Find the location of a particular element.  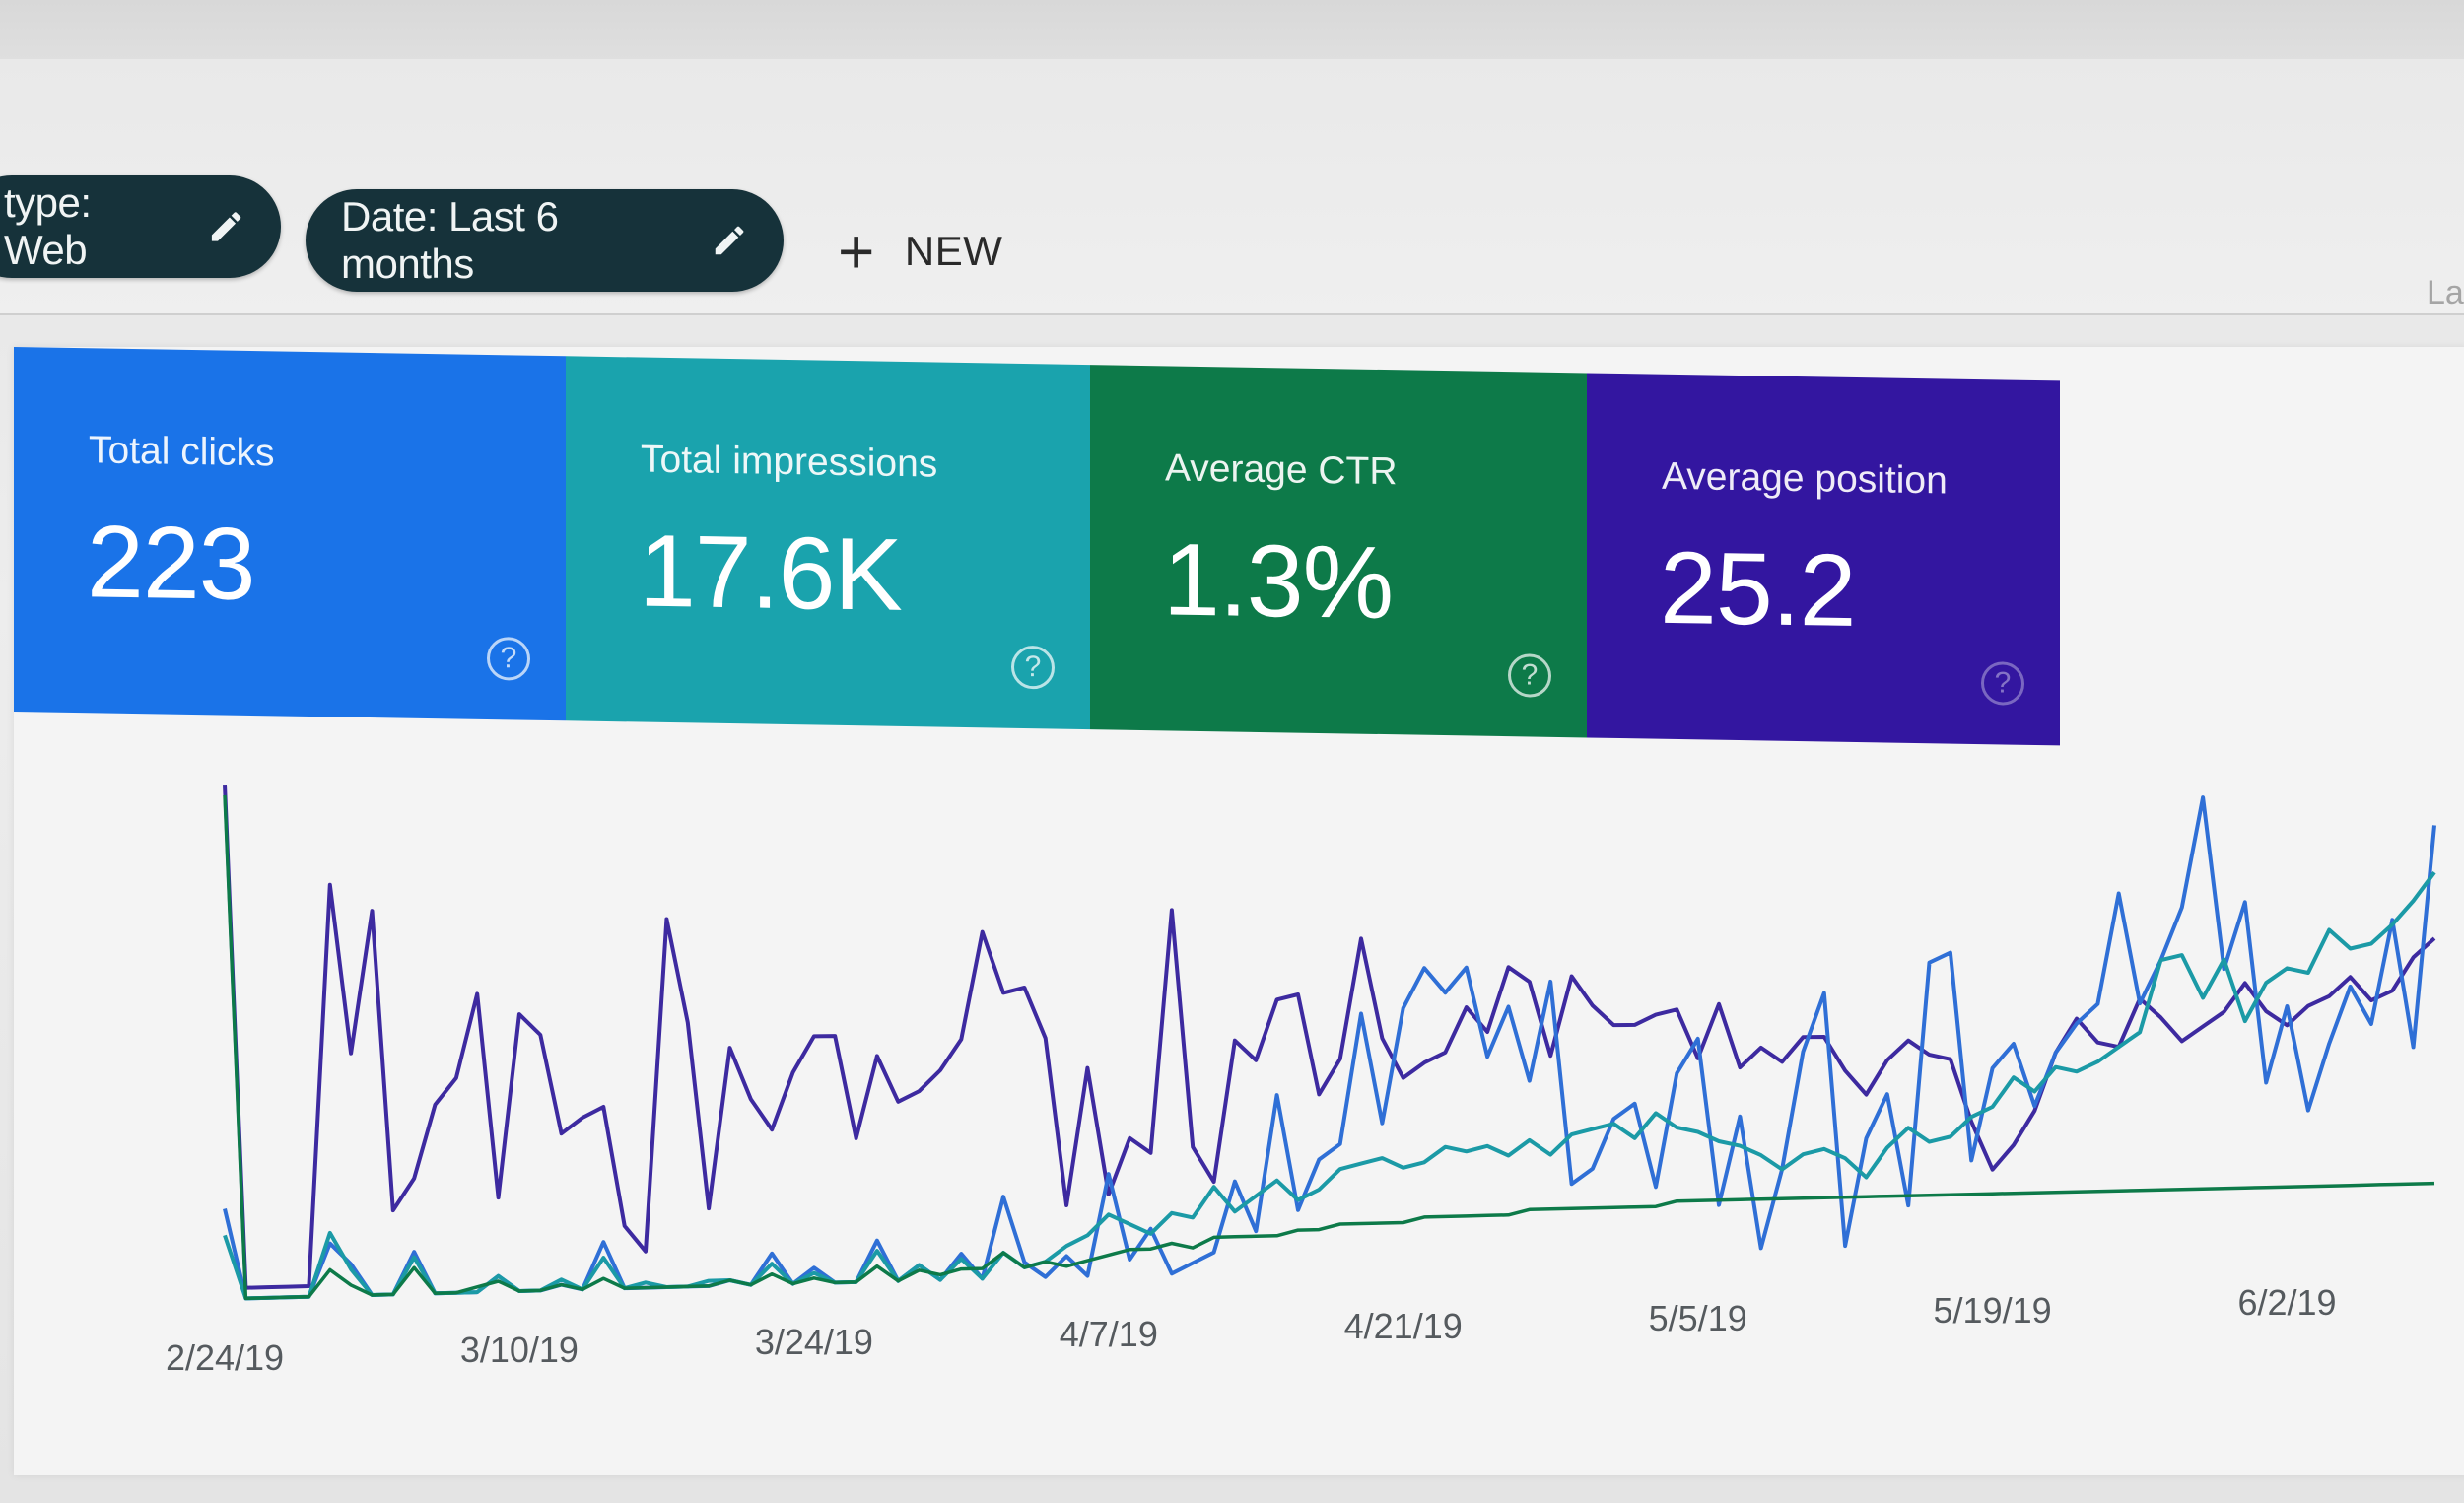

plus-icon: + is located at coordinates (856, 251).